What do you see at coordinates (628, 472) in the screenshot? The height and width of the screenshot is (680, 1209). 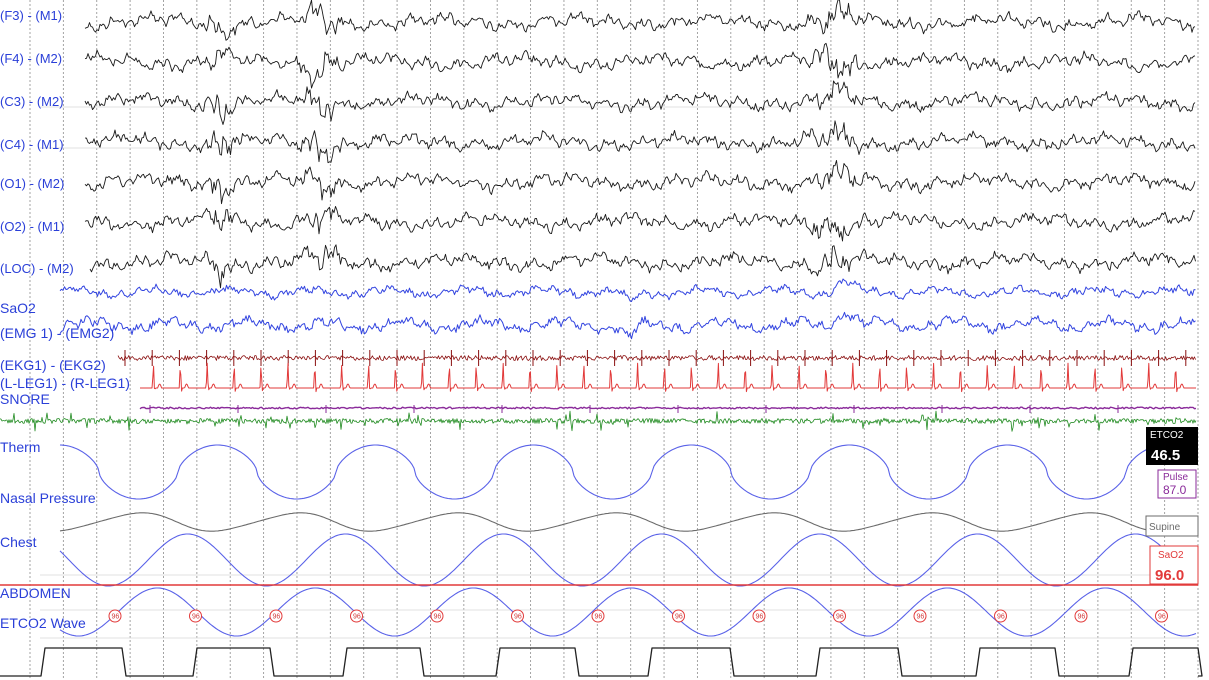 I see `therm-trace` at bounding box center [628, 472].